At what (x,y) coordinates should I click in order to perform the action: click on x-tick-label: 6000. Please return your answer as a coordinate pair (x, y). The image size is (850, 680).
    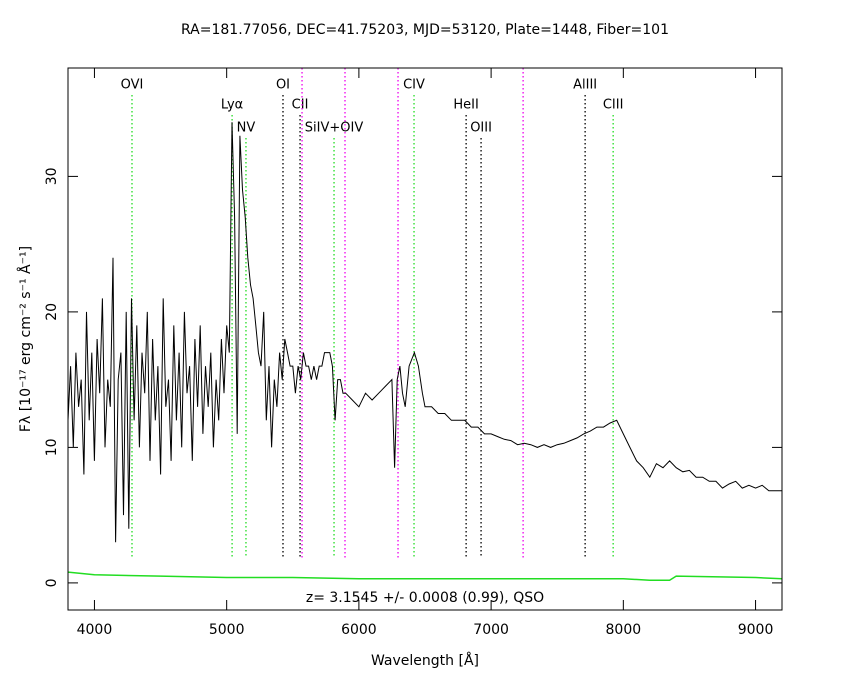
    Looking at the image, I should click on (359, 630).